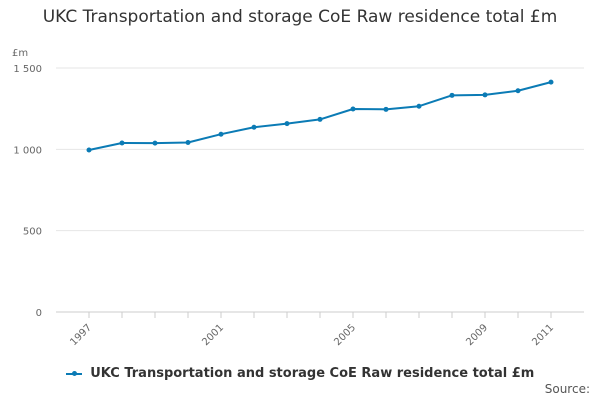  I want to click on x-tick-label: 2005, so click(345, 335).